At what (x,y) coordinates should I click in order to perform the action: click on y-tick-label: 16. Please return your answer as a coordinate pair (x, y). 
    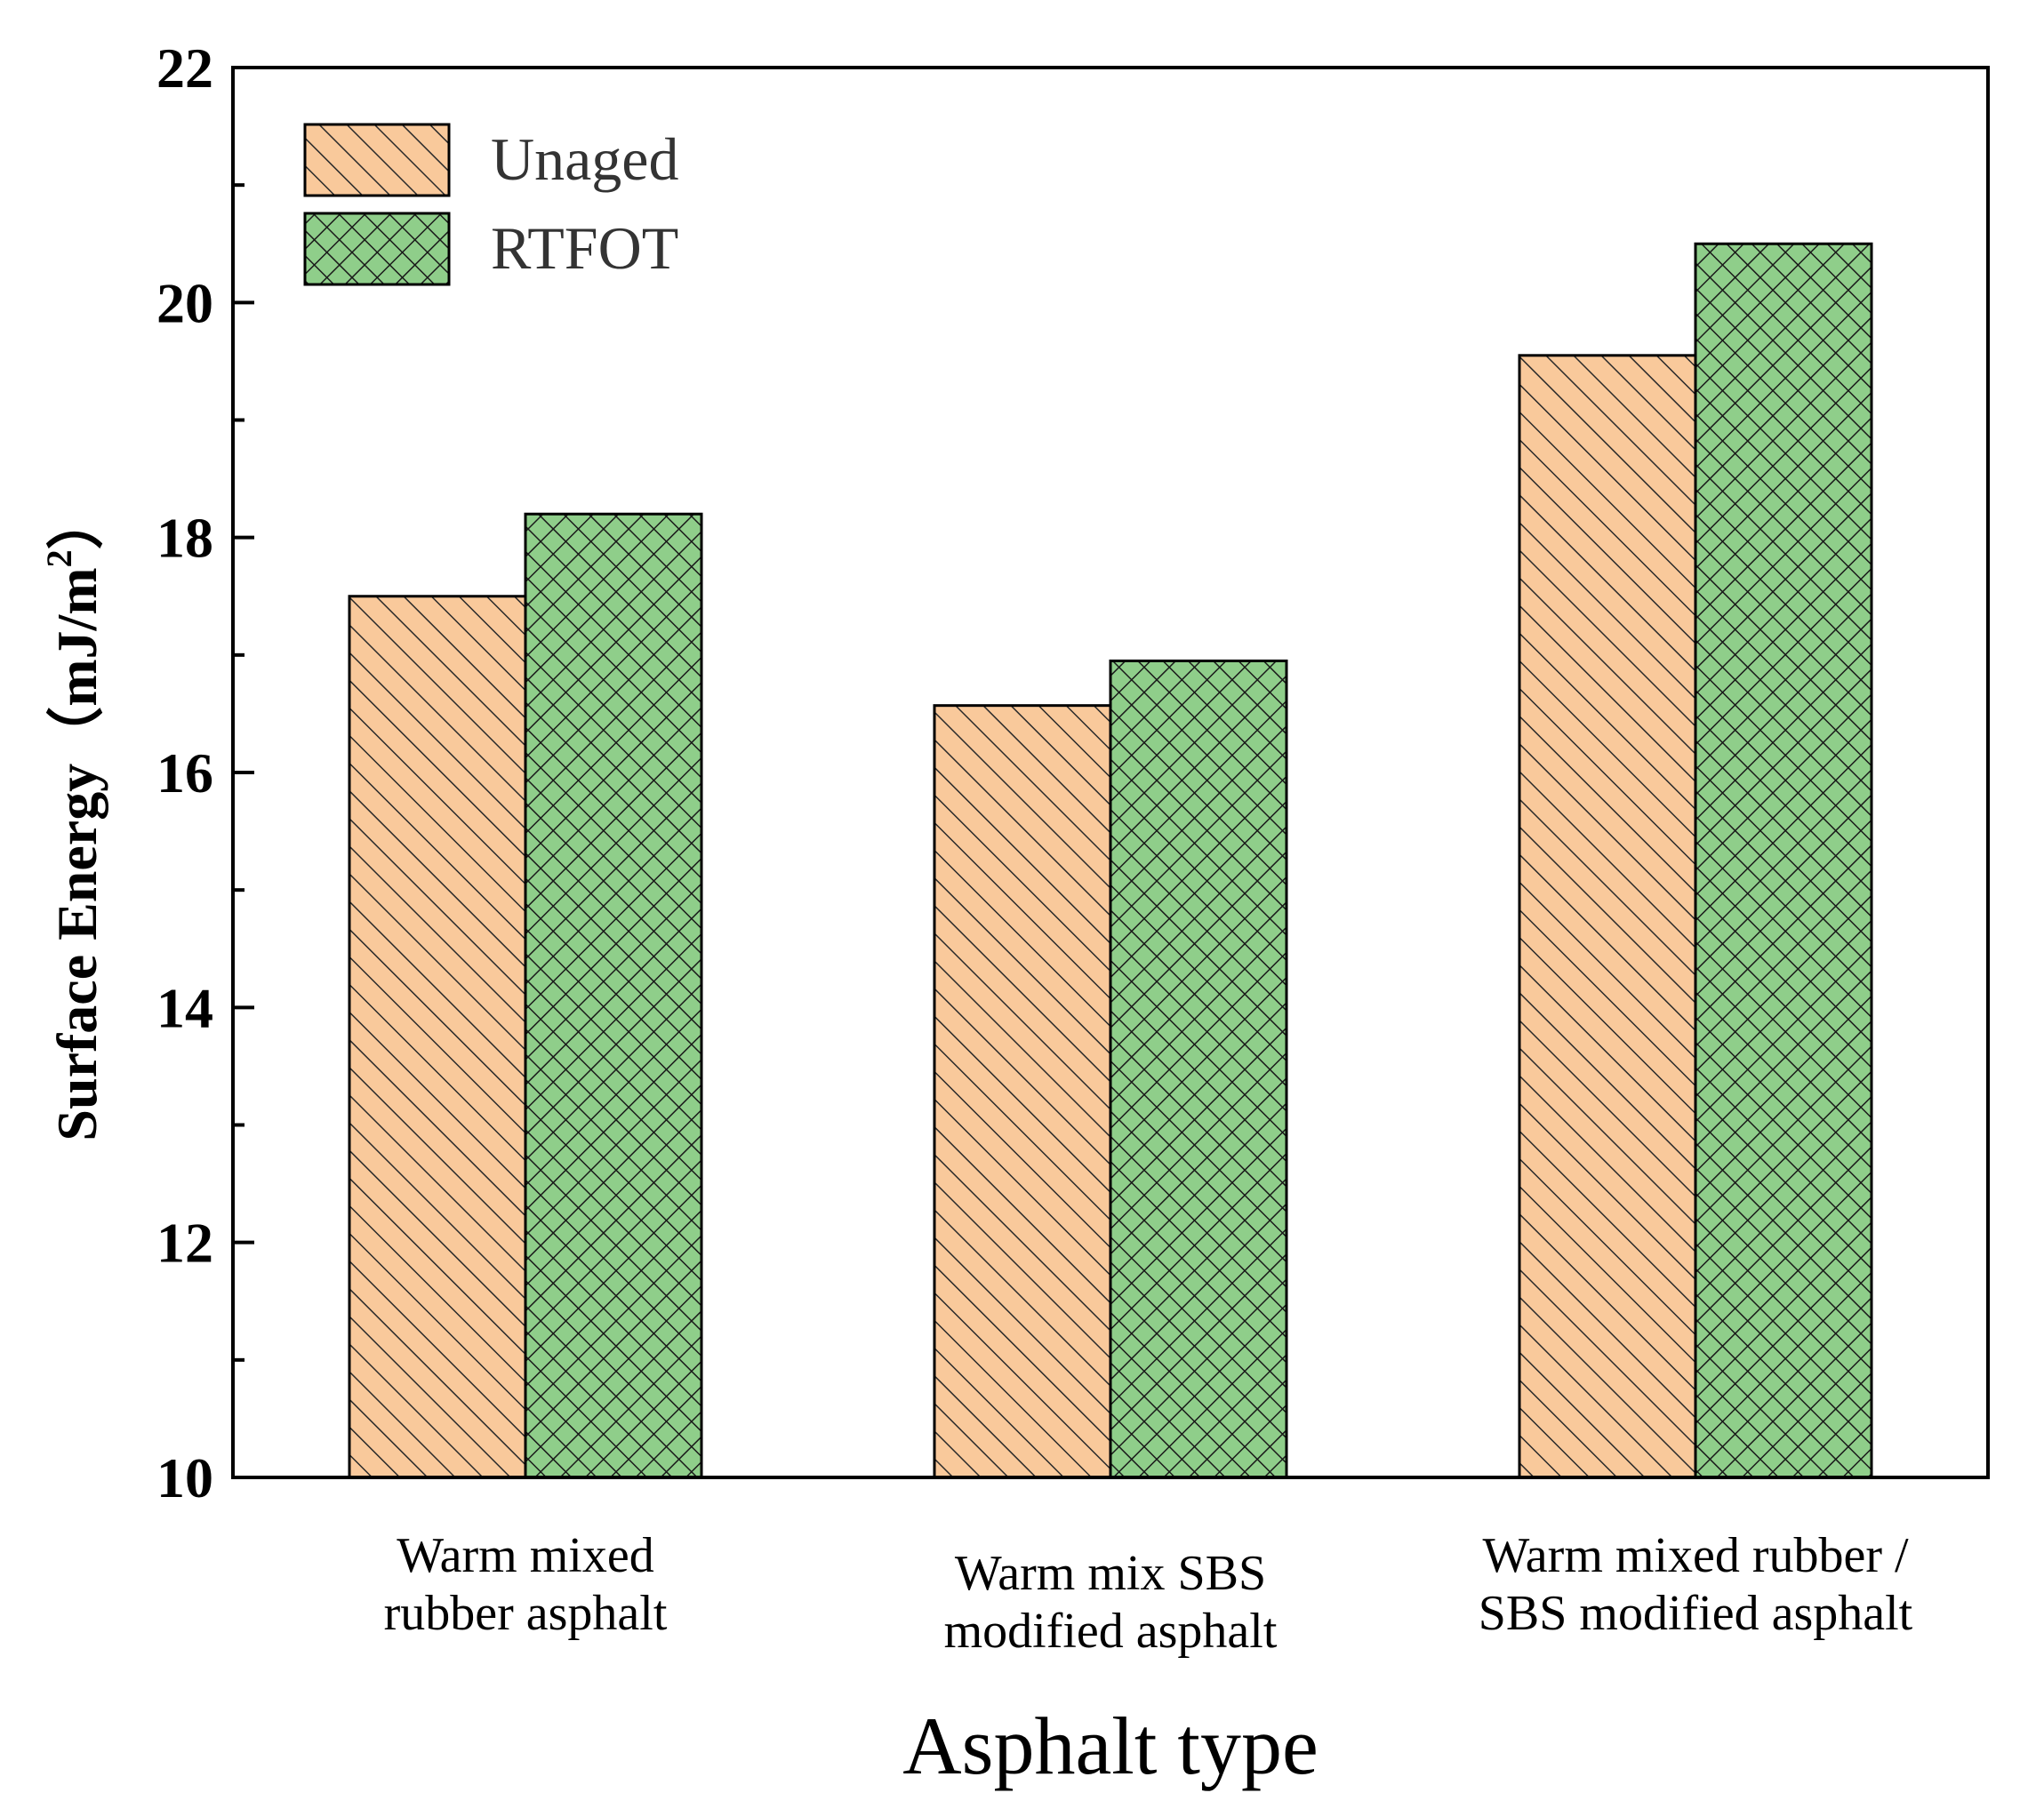
    Looking at the image, I should click on (184, 772).